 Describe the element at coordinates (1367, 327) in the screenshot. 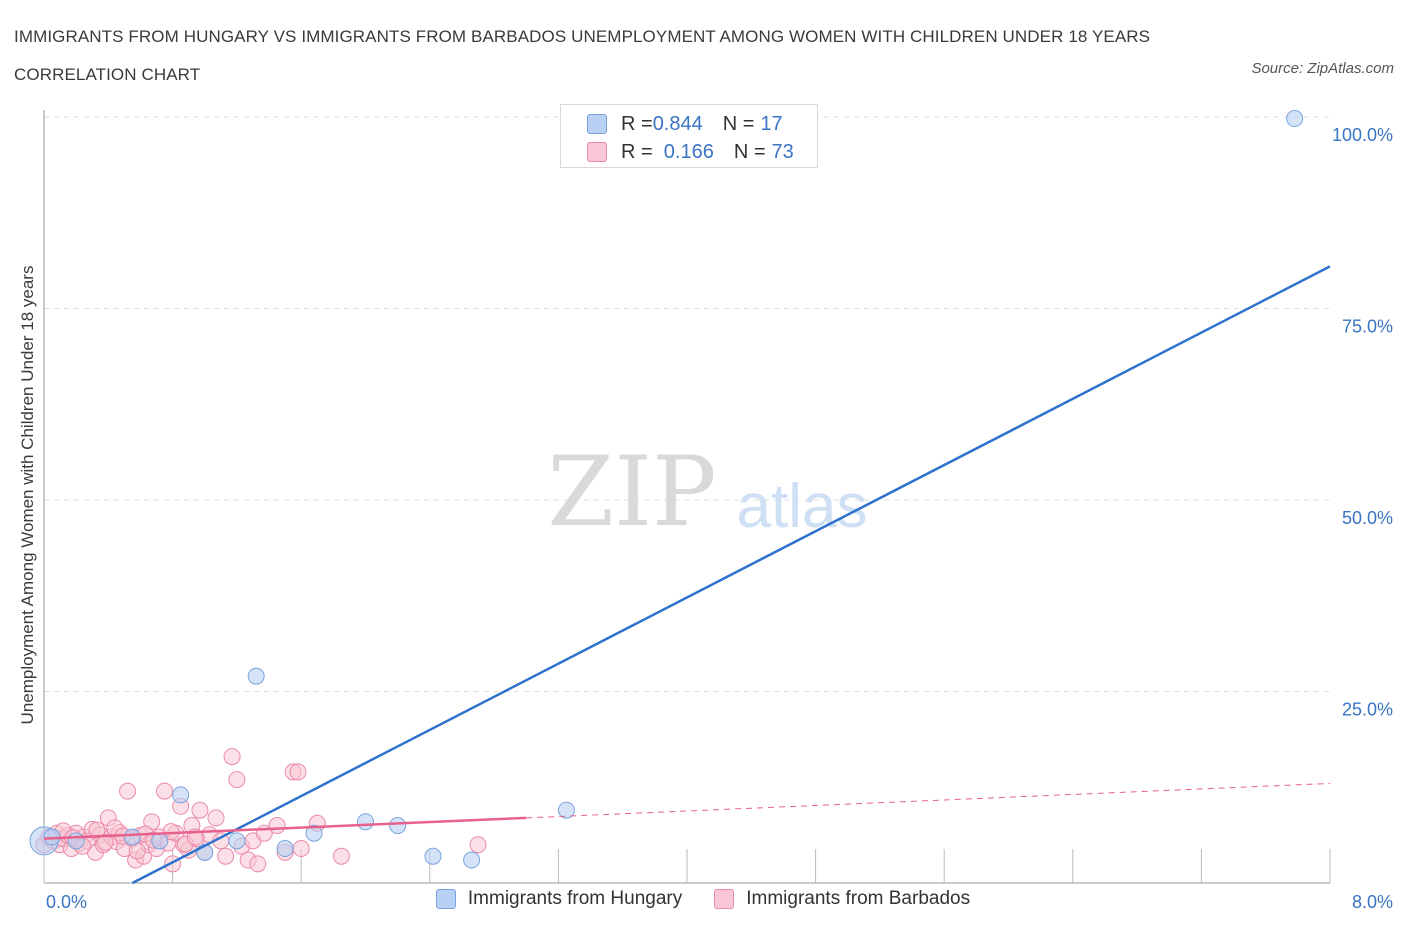

I see `y-tick-label: 75.0%` at that location.